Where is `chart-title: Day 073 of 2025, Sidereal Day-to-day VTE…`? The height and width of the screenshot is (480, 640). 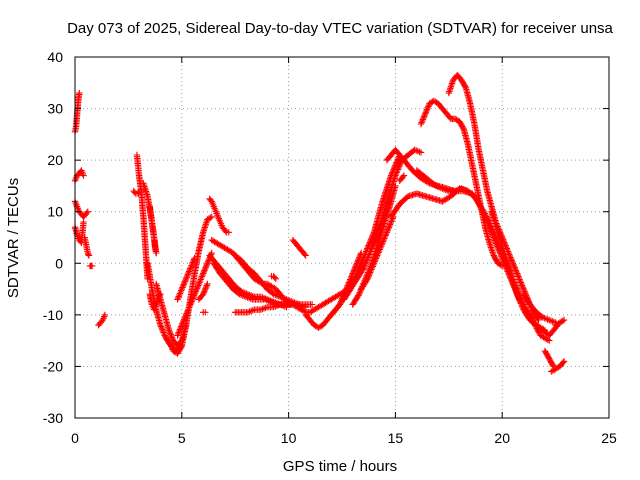 chart-title: Day 073 of 2025, Sidereal Day-to-day VTE… is located at coordinates (340, 28).